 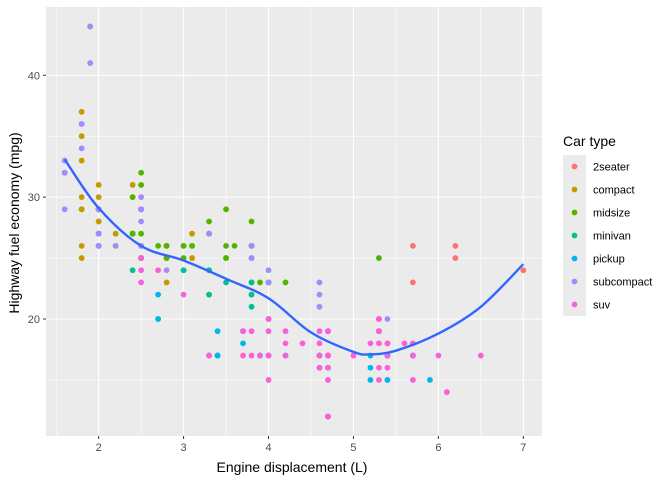 What do you see at coordinates (611, 214) in the screenshot?
I see `legend-label: midsize` at bounding box center [611, 214].